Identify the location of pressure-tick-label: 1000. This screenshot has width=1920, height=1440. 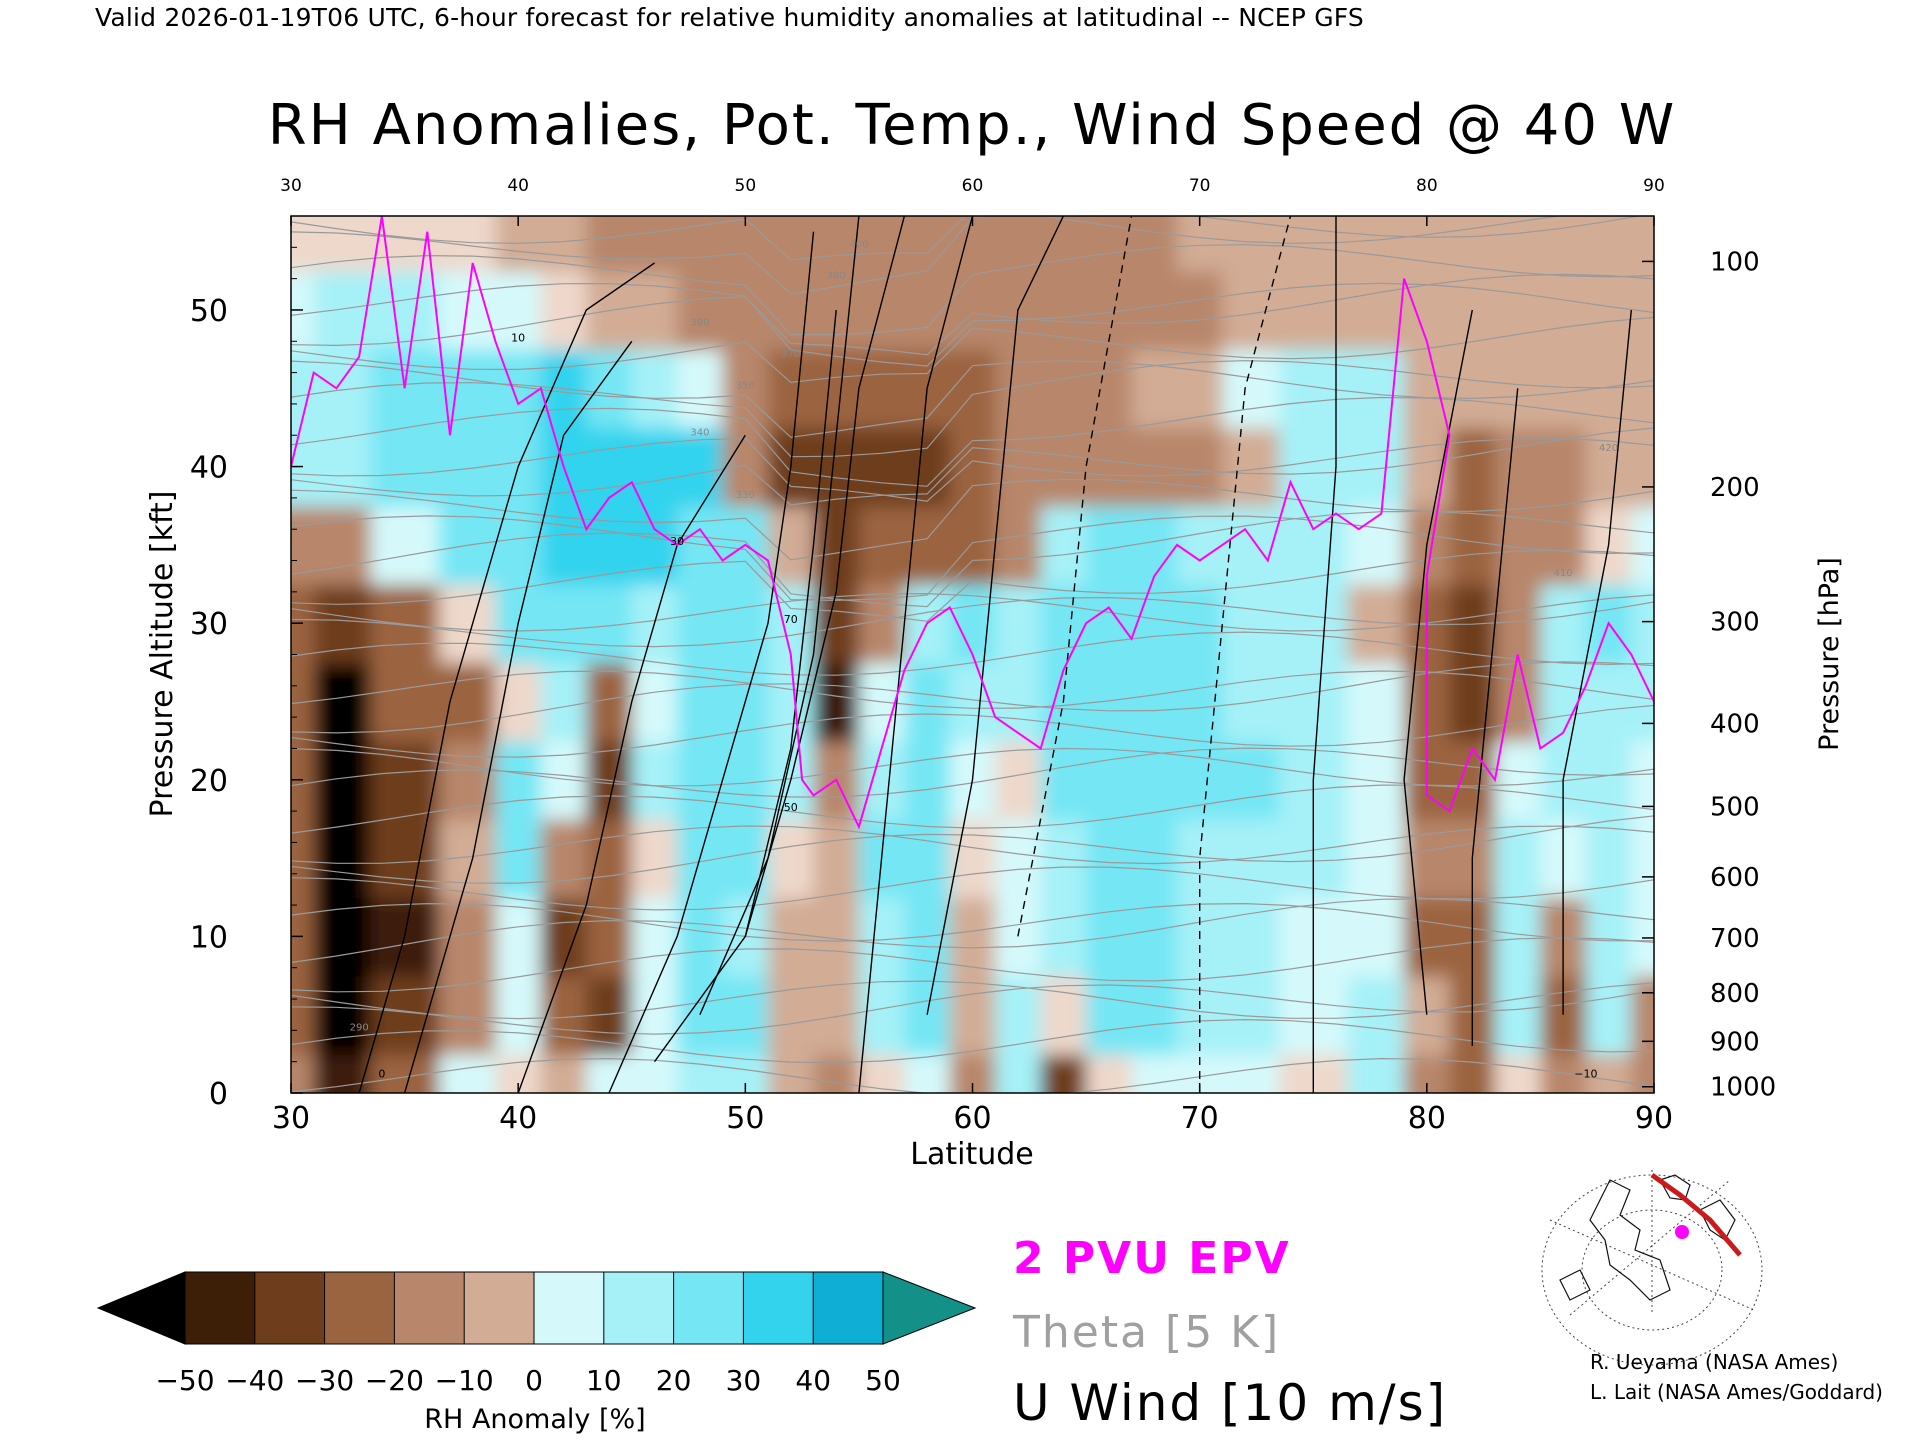
(1743, 1088).